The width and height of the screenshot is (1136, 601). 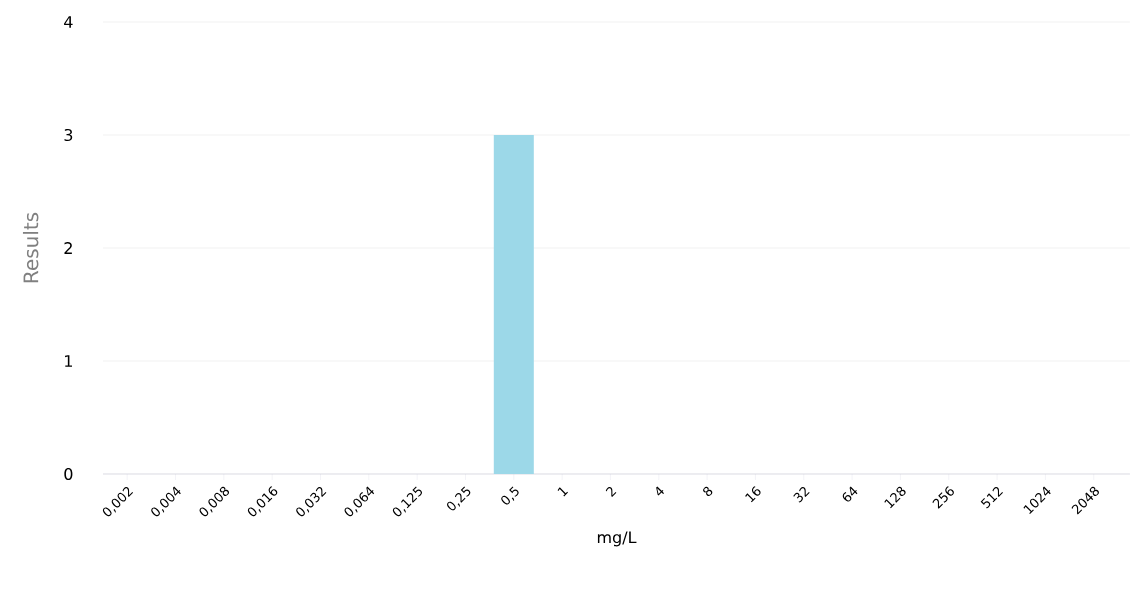 I want to click on y-tick-label: 3, so click(x=68, y=135).